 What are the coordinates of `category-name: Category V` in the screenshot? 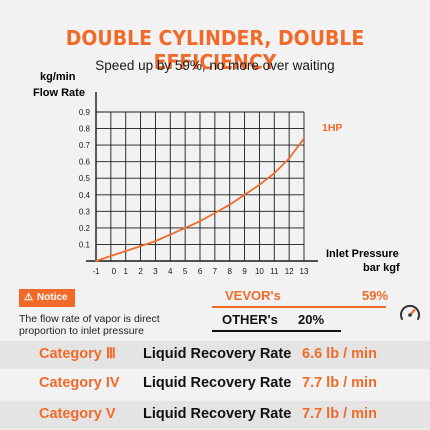 It's located at (77, 414).